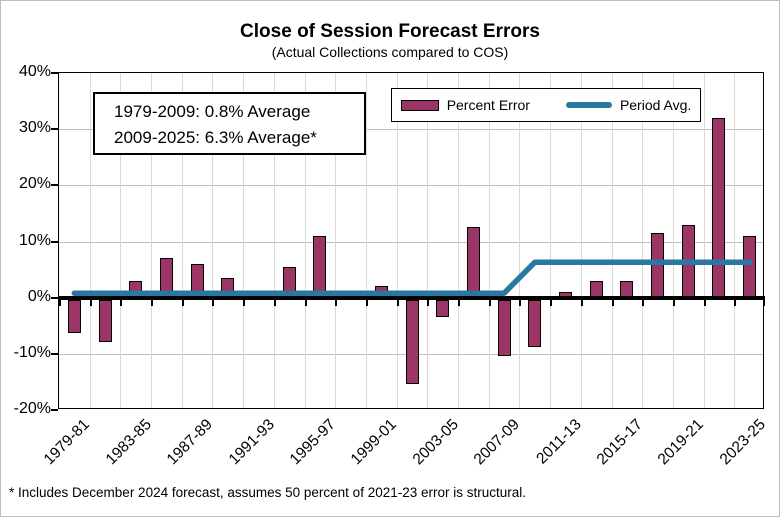  I want to click on annotation-line-2: 2009-2025: 6.3% Average*, so click(215, 137).